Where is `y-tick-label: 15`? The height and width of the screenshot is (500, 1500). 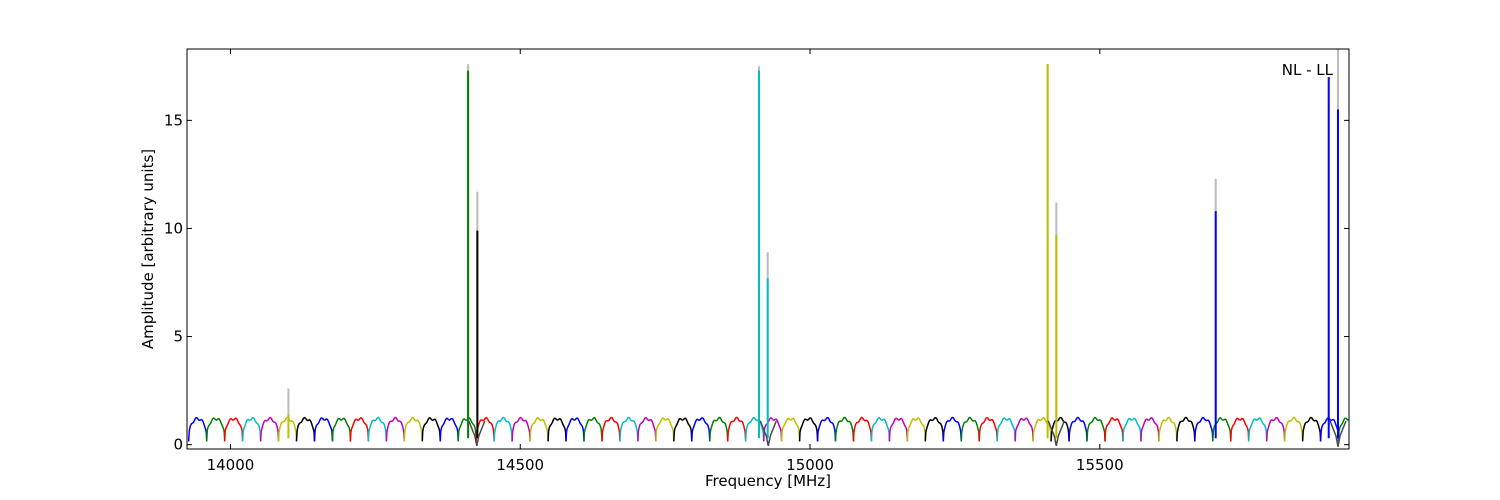
y-tick-label: 15 is located at coordinates (173, 120).